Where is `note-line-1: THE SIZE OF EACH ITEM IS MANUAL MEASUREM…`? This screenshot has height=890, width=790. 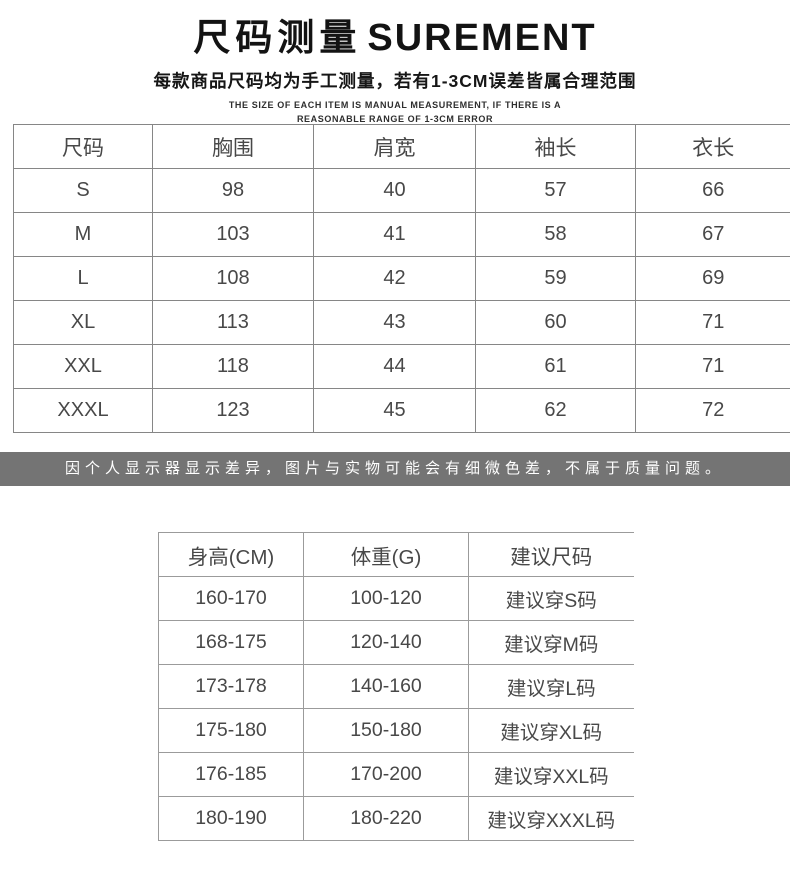
note-line-1: THE SIZE OF EACH ITEM IS MANUAL MEASUREM… is located at coordinates (395, 105).